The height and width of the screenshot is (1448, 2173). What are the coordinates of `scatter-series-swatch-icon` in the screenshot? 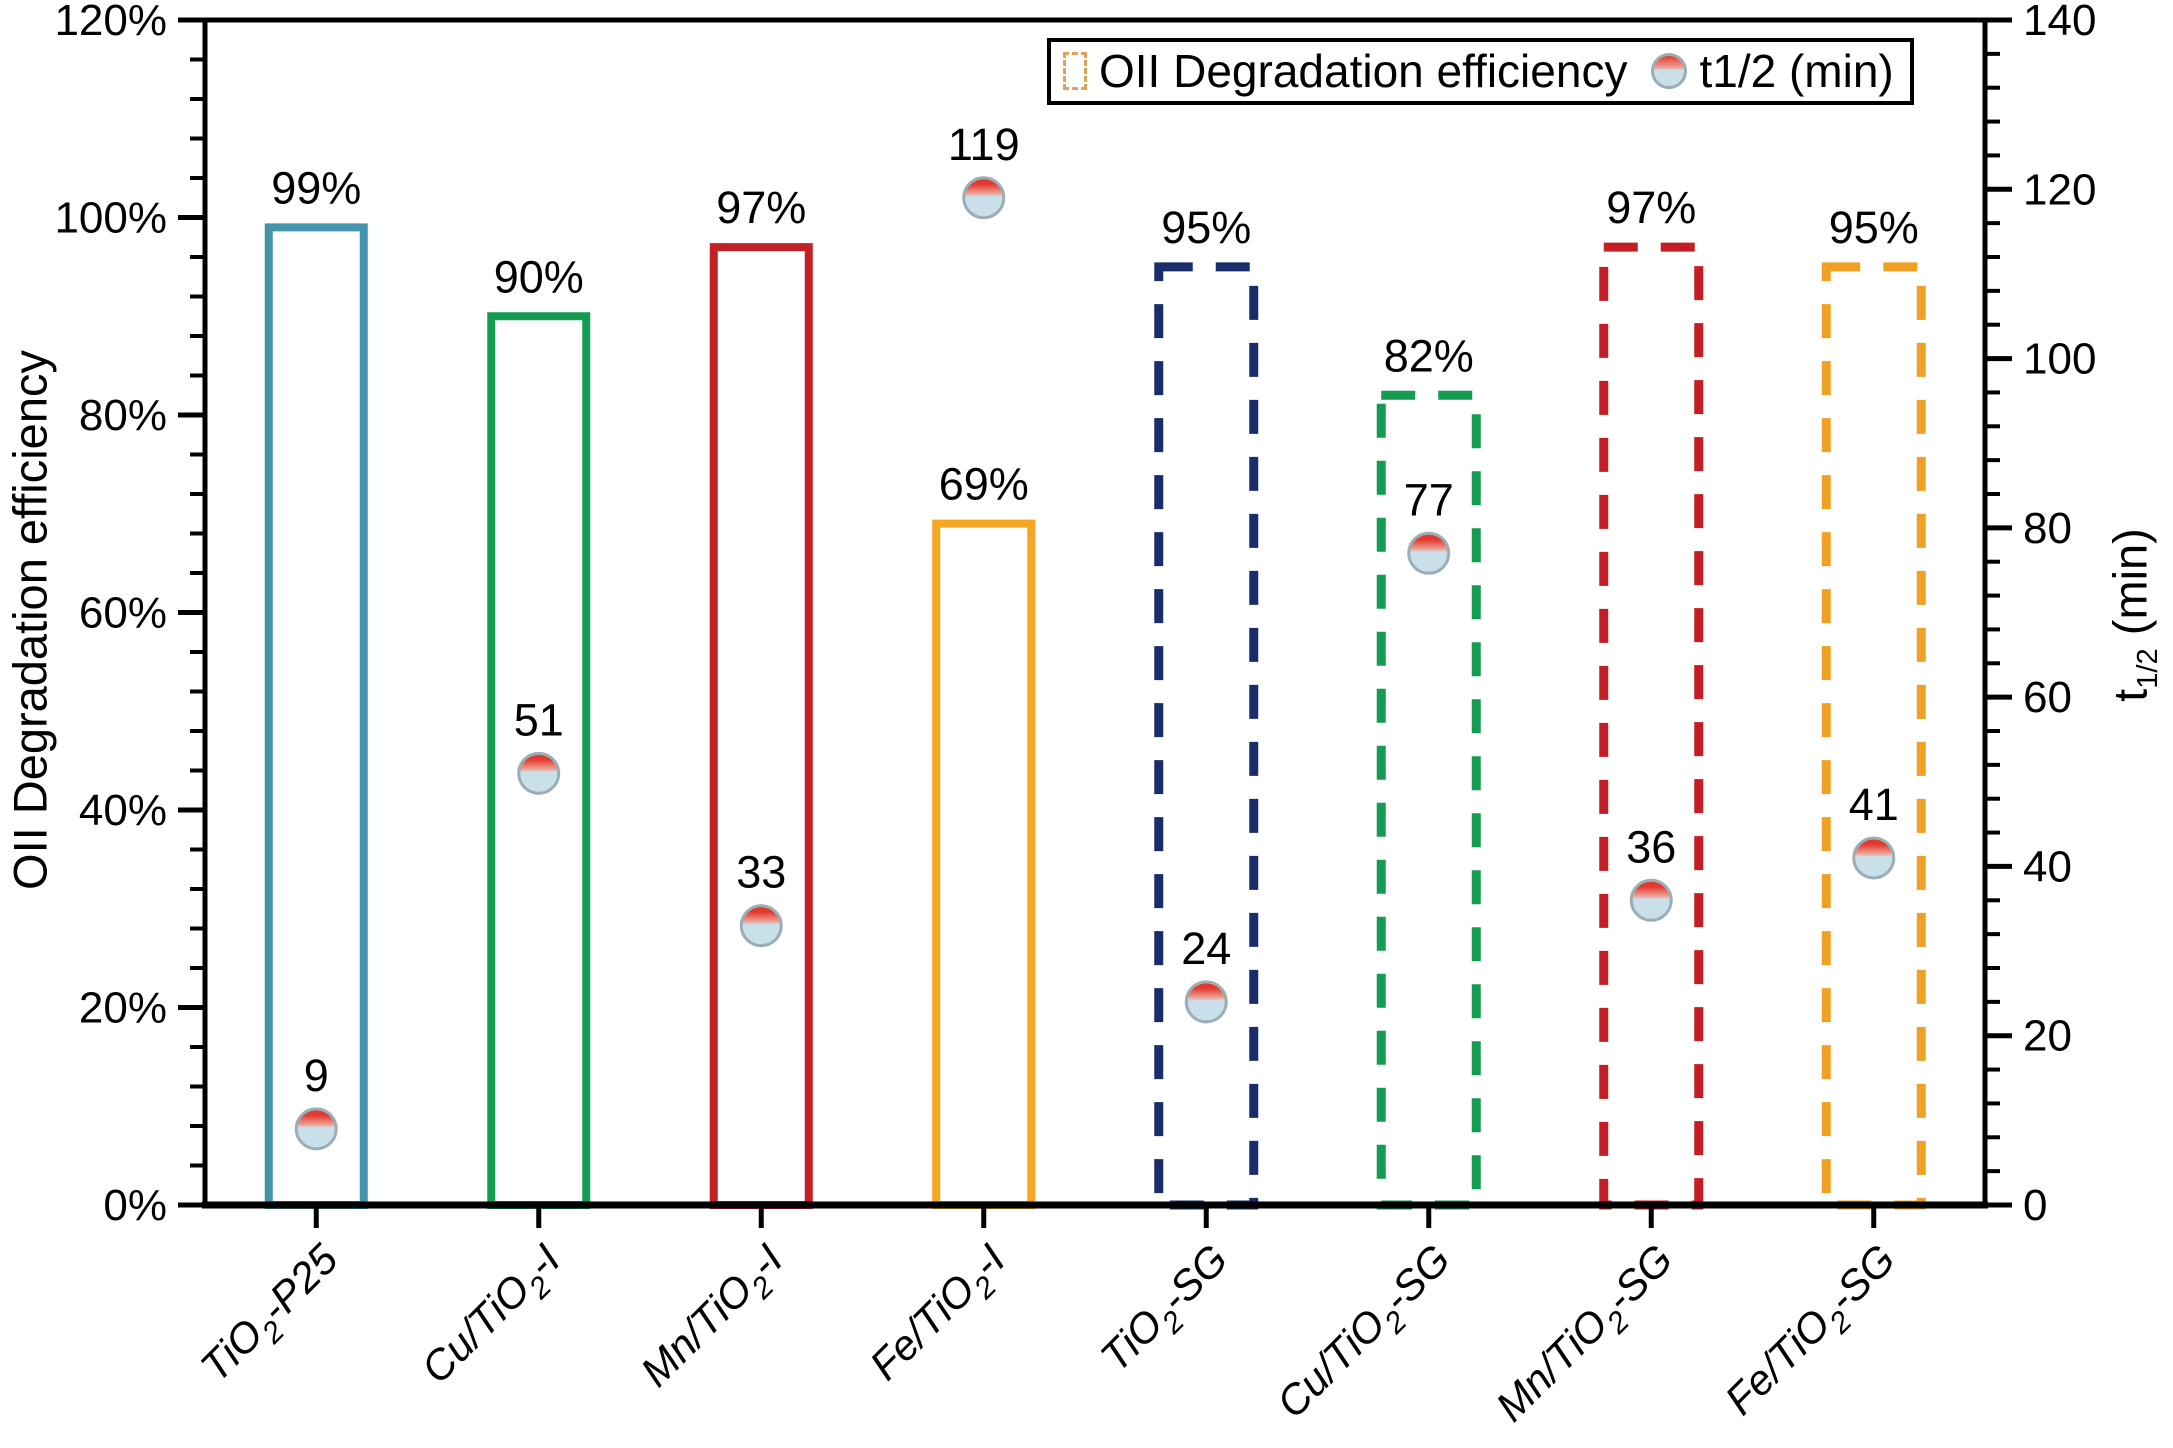 It's located at (1669, 71).